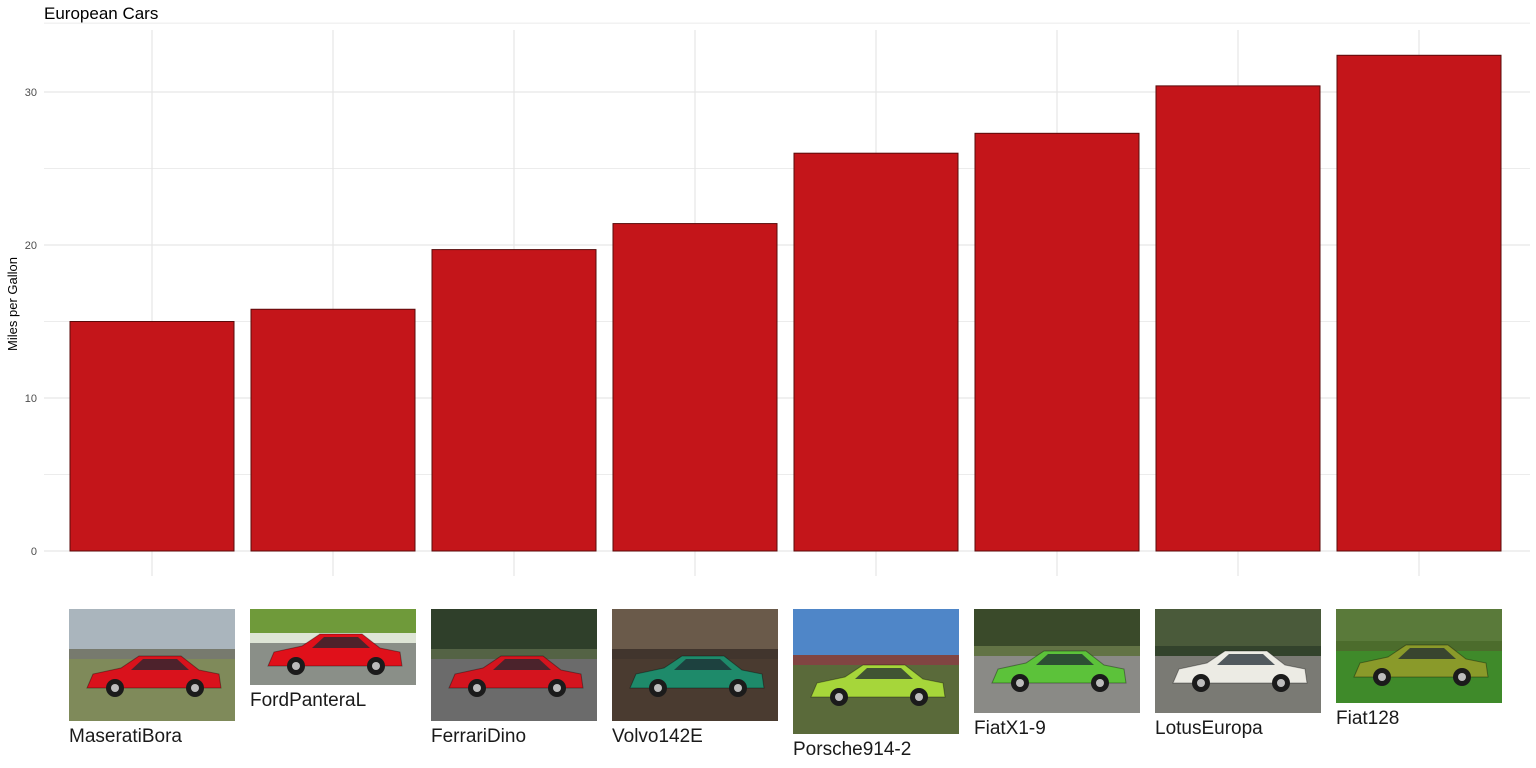 Image resolution: width=1536 pixels, height=768 pixels. I want to click on x-tick-label: FiatX1-9, so click(1010, 728).